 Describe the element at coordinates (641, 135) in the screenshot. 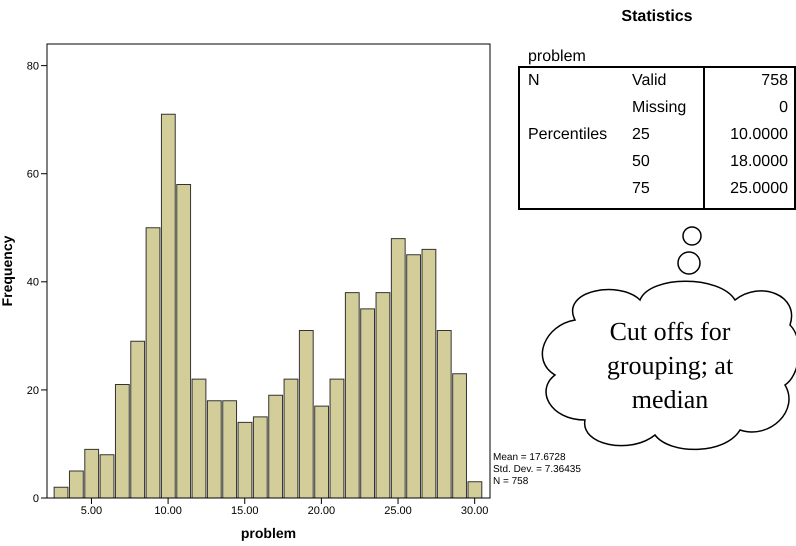

I see `text: 25` at that location.